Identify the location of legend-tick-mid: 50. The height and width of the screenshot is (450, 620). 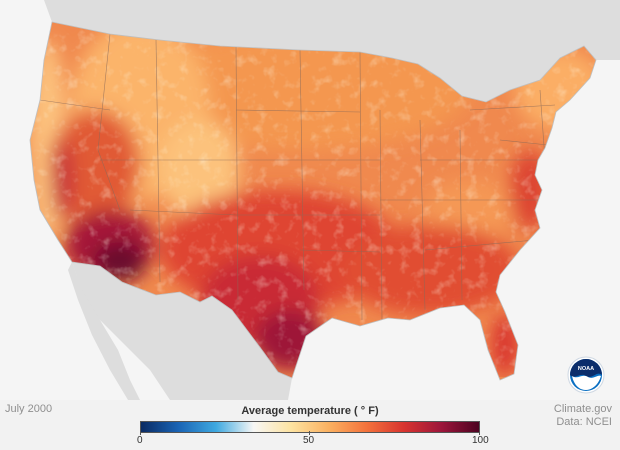
(309, 440).